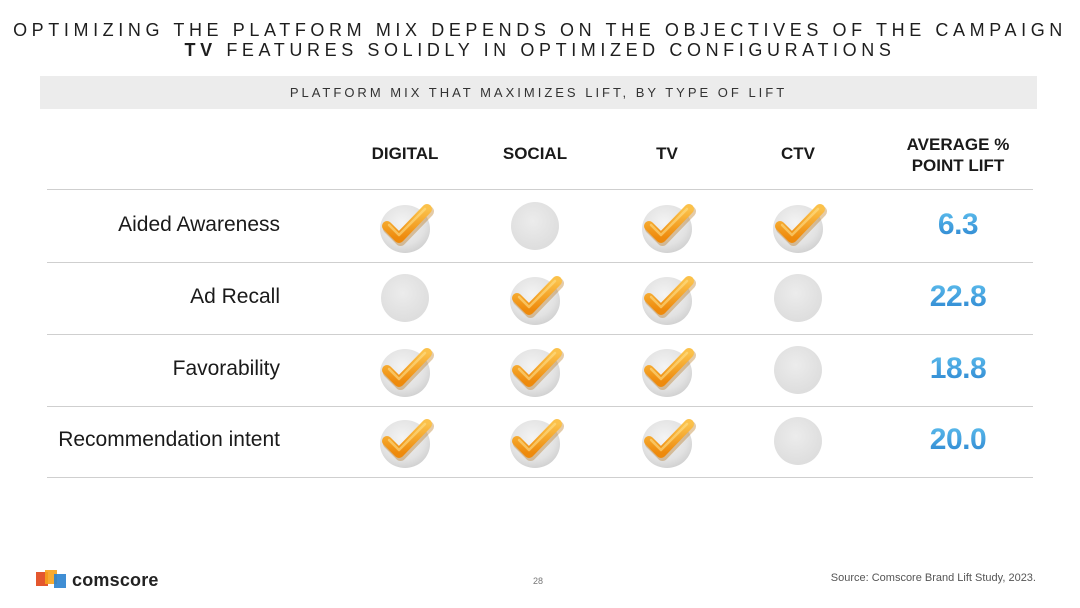 This screenshot has width=1080, height=608. What do you see at coordinates (958, 440) in the screenshot?
I see `average-lift-value: 20.0` at bounding box center [958, 440].